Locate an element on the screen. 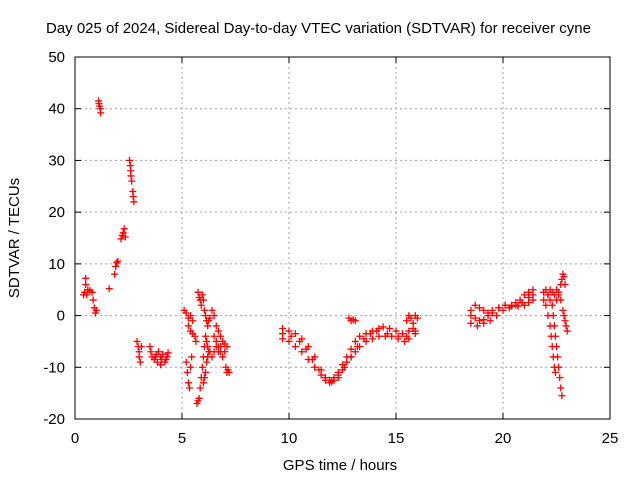 This screenshot has height=480, width=640. x-tick-label: 20 is located at coordinates (503, 438).